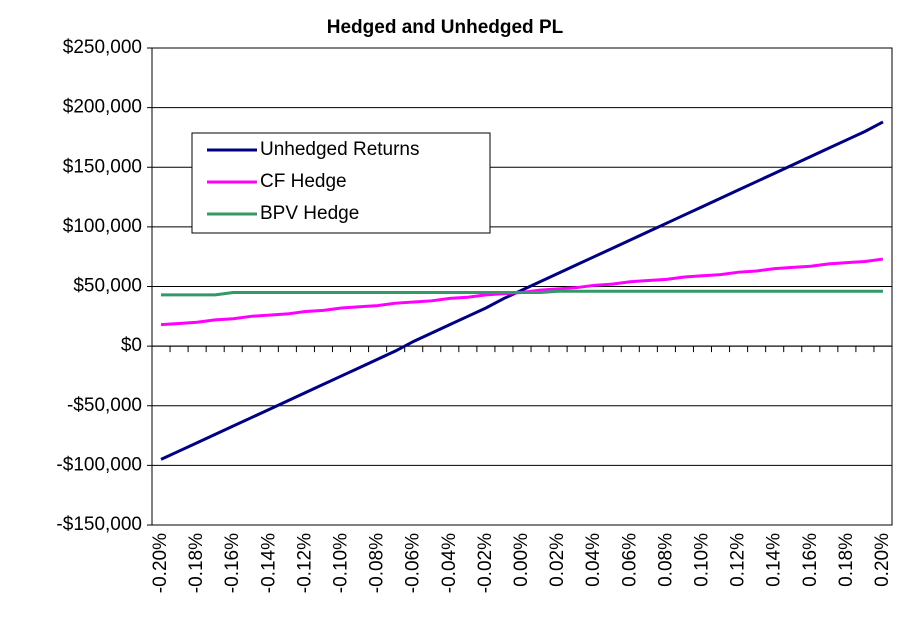 The height and width of the screenshot is (630, 901). Describe the element at coordinates (521, 560) in the screenshot. I see `x-tick-label: 0.00%` at that location.